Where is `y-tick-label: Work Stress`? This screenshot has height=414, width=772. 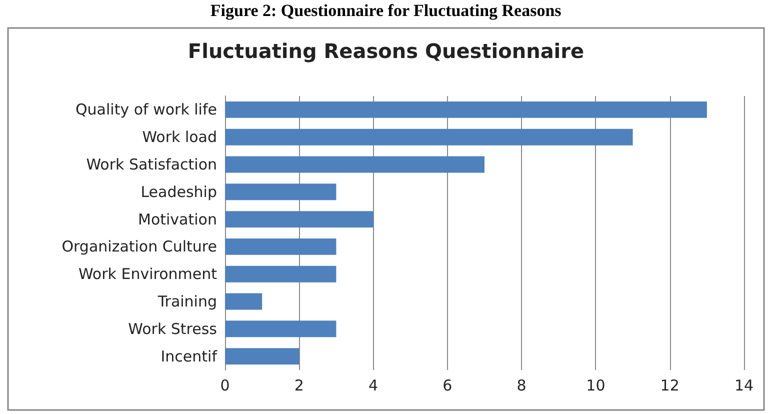
y-tick-label: Work Stress is located at coordinates (173, 329).